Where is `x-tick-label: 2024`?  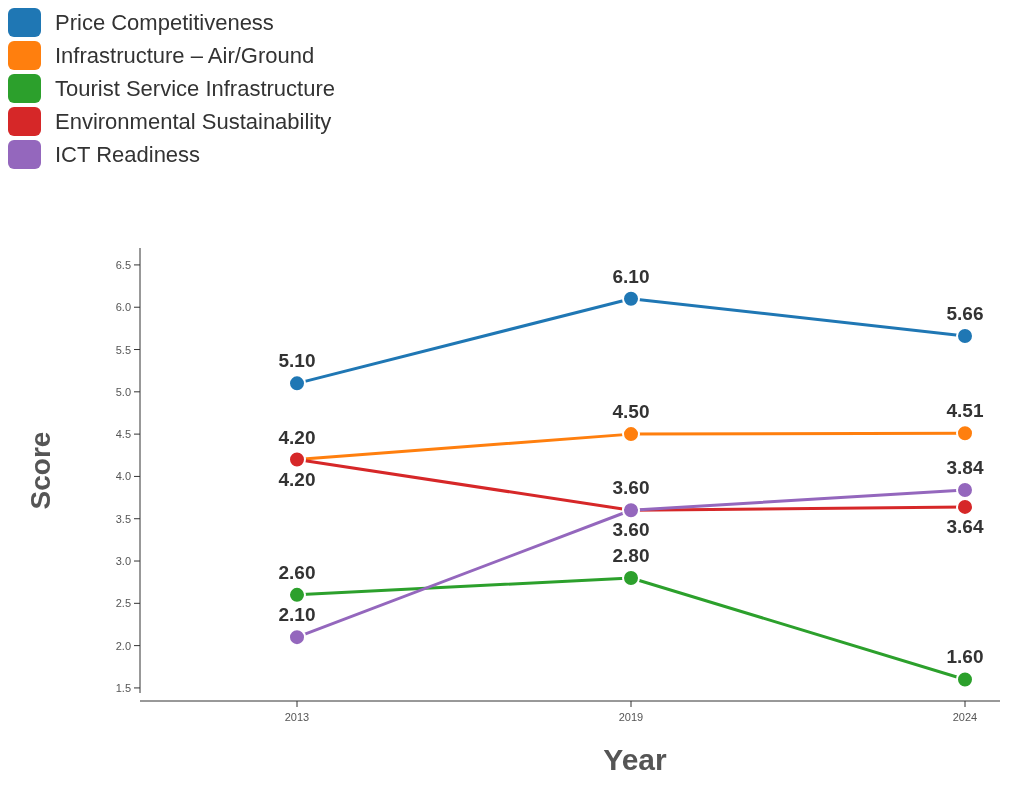
x-tick-label: 2024 is located at coordinates (965, 717).